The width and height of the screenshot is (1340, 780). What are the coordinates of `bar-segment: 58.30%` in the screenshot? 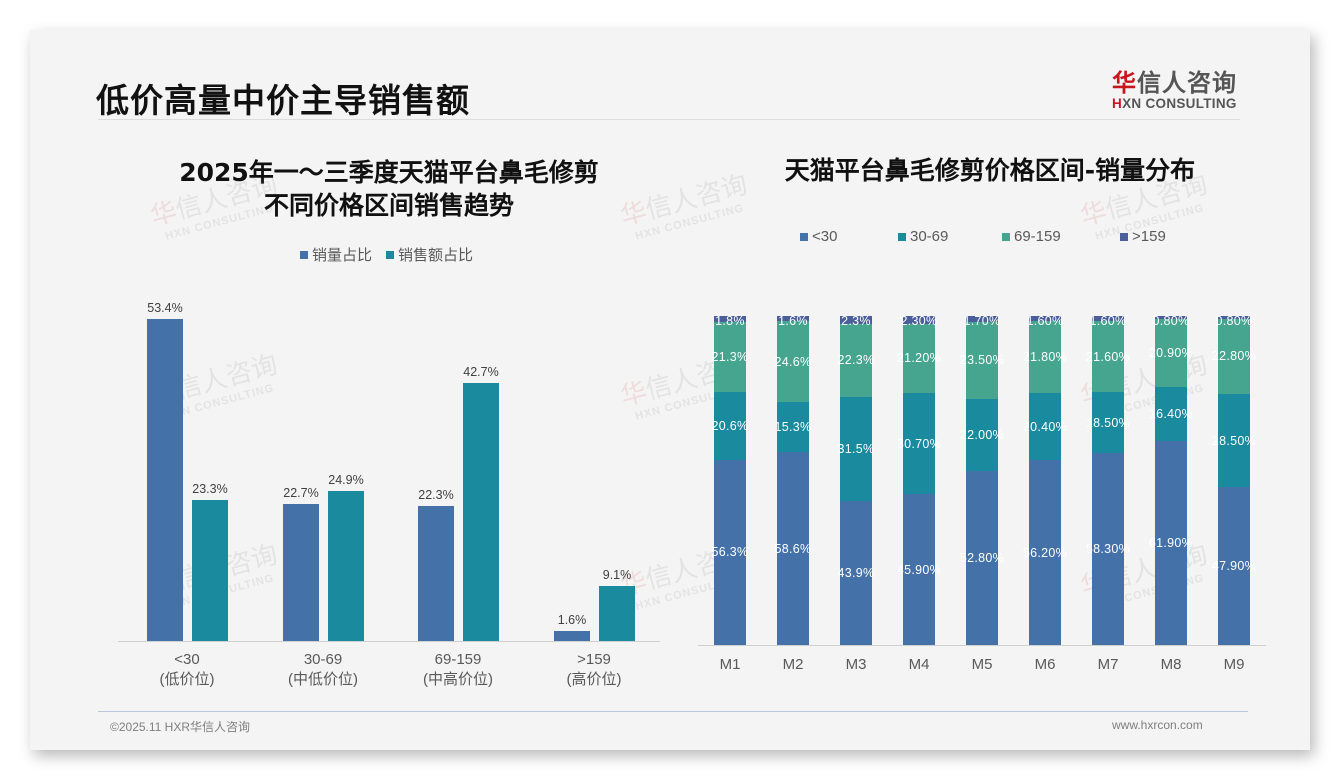 It's located at (1108, 549).